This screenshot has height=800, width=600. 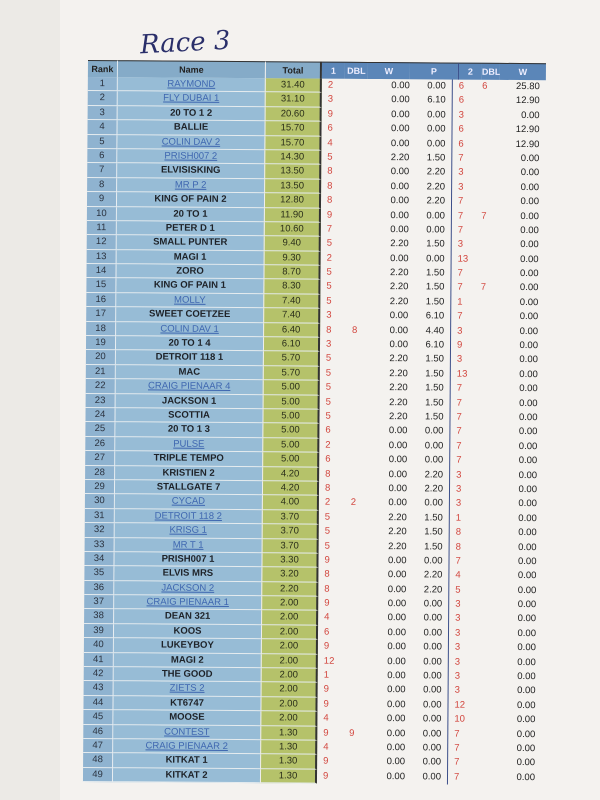 I want to click on rank-cell: 46, so click(x=98, y=732).